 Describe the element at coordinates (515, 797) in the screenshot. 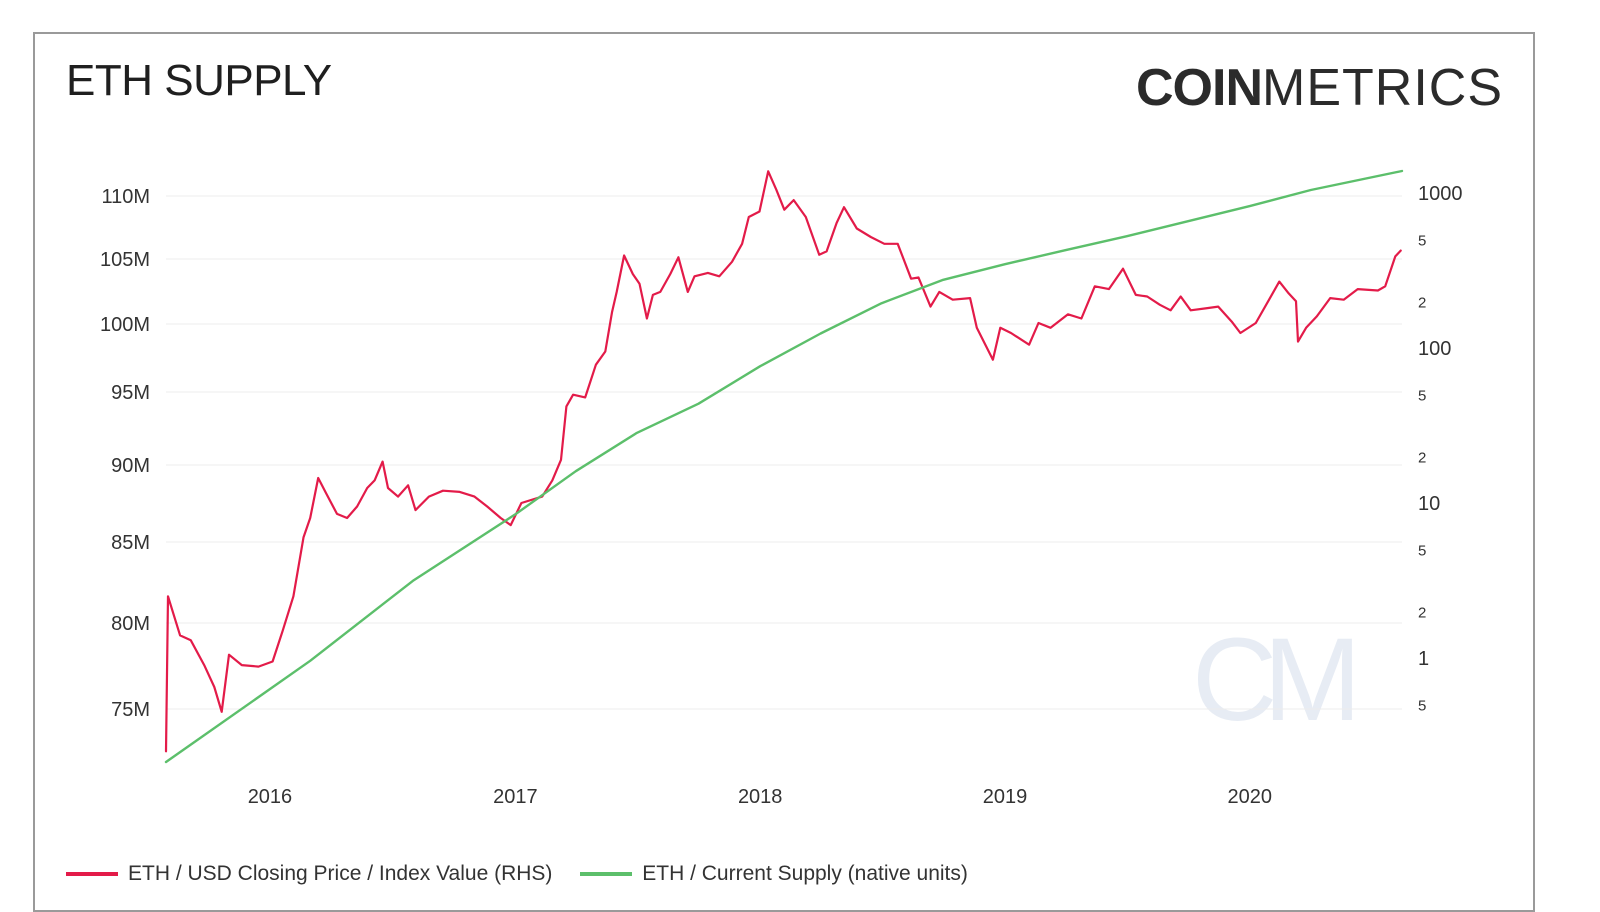

I see `x-tick-label-2017: 2017` at that location.